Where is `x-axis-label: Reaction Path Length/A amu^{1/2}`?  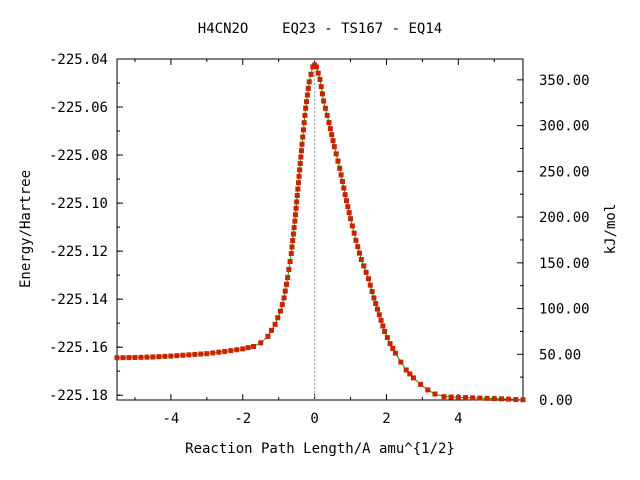
x-axis-label: Reaction Path Length/A amu^{1/2} is located at coordinates (320, 449).